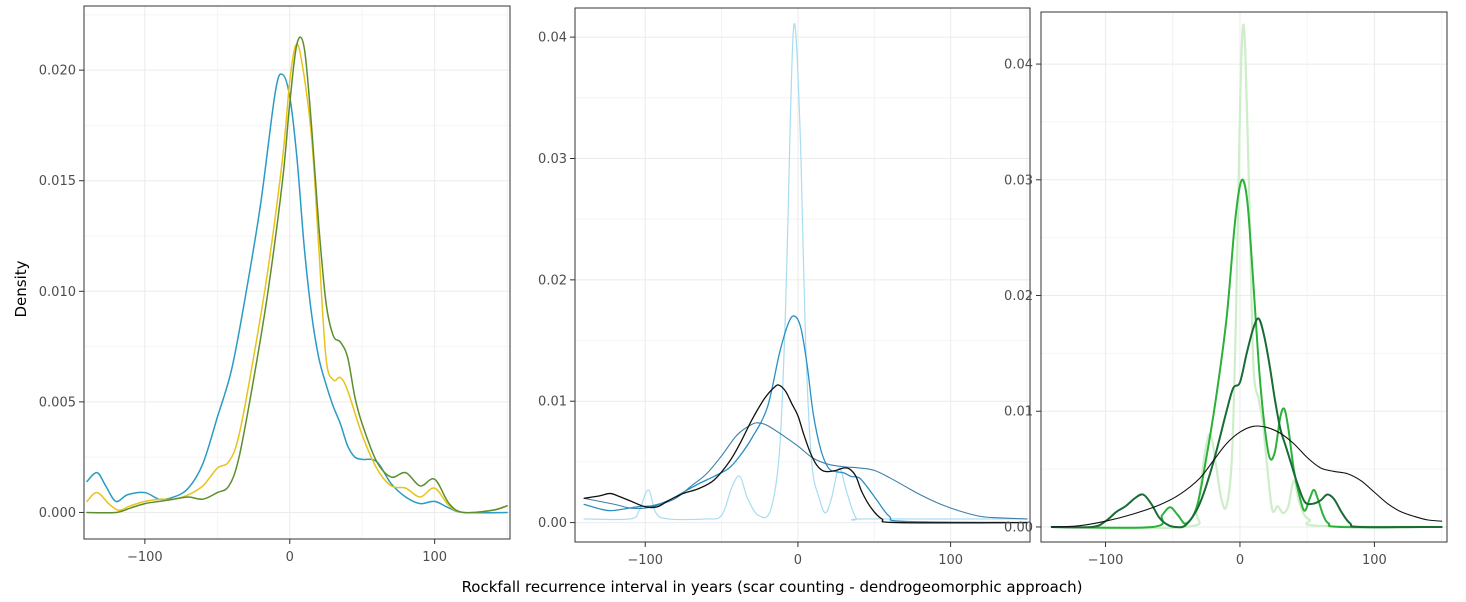 This screenshot has width=1466, height=602. I want to click on y-tick-label: 0.010, so click(57, 292).